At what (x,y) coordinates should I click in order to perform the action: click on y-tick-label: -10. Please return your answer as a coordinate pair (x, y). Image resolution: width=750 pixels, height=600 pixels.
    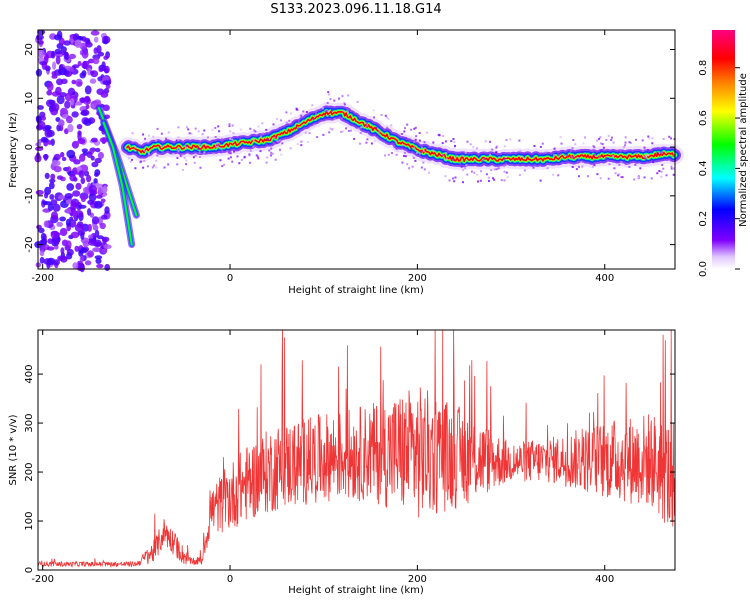
    Looking at the image, I should click on (29, 196).